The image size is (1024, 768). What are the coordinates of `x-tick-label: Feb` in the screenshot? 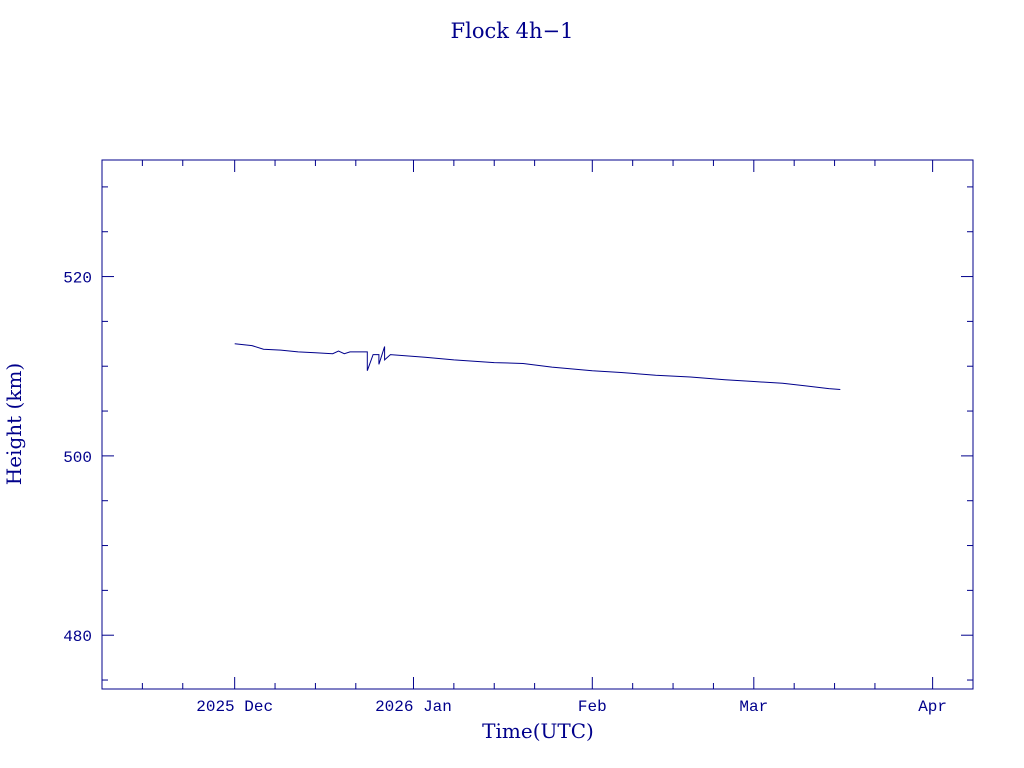 It's located at (592, 707).